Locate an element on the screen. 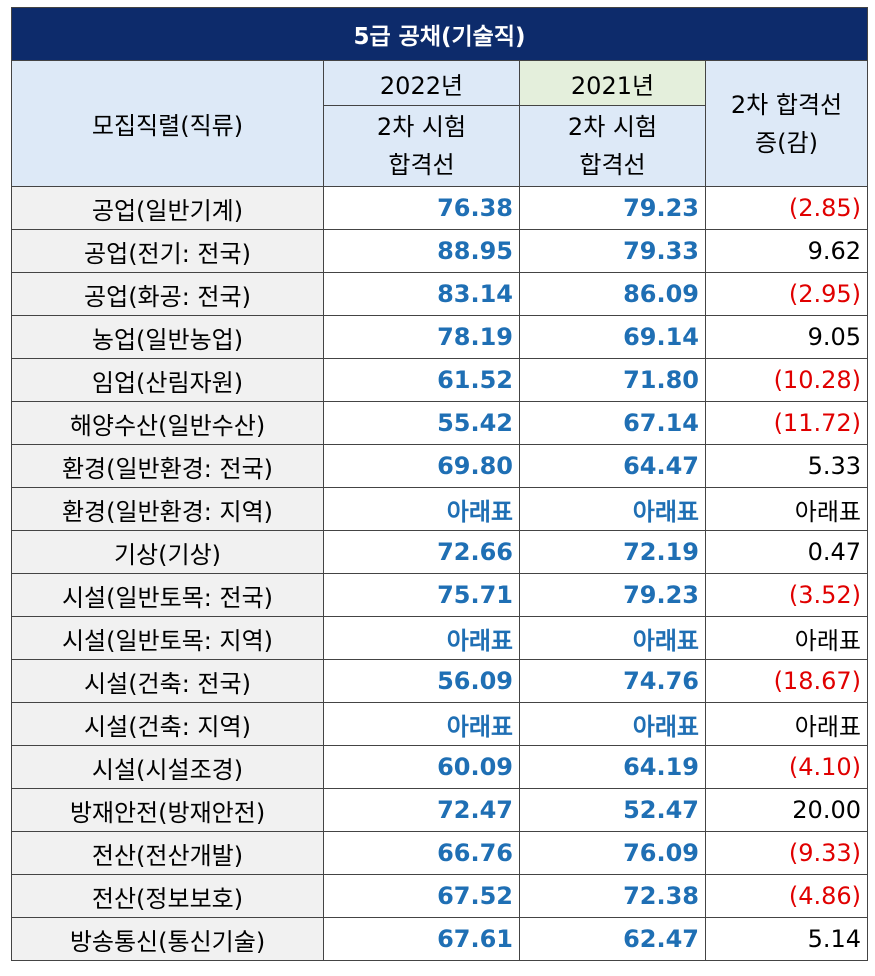  table-row: 농업(일반농업) 78.19 69.14 9.05 is located at coordinates (439, 337).